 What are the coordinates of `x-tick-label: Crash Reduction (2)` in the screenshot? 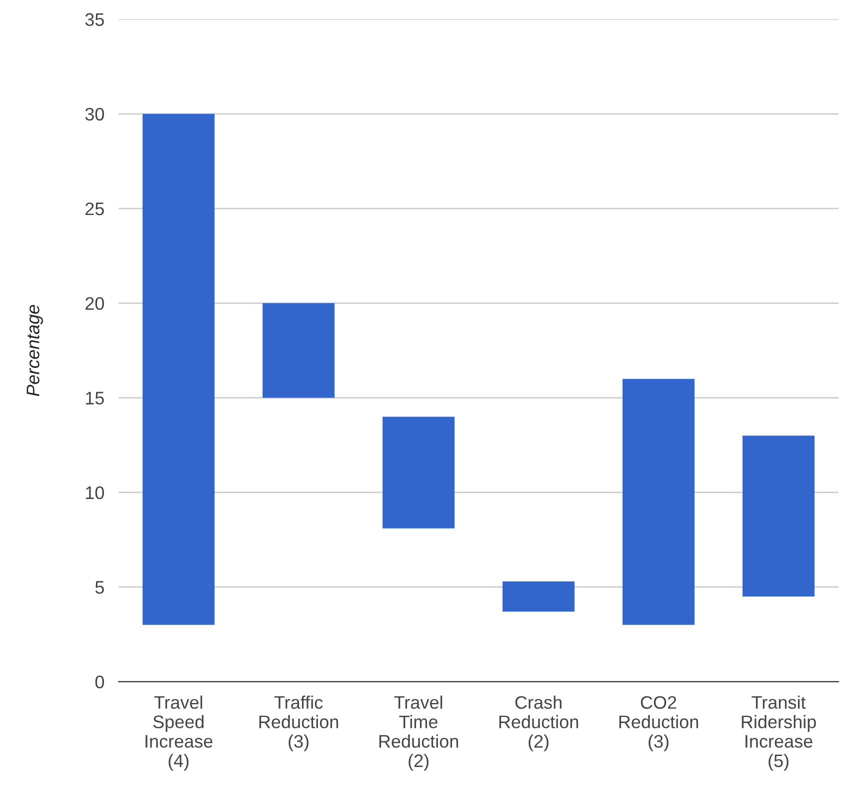 It's located at (538, 724).